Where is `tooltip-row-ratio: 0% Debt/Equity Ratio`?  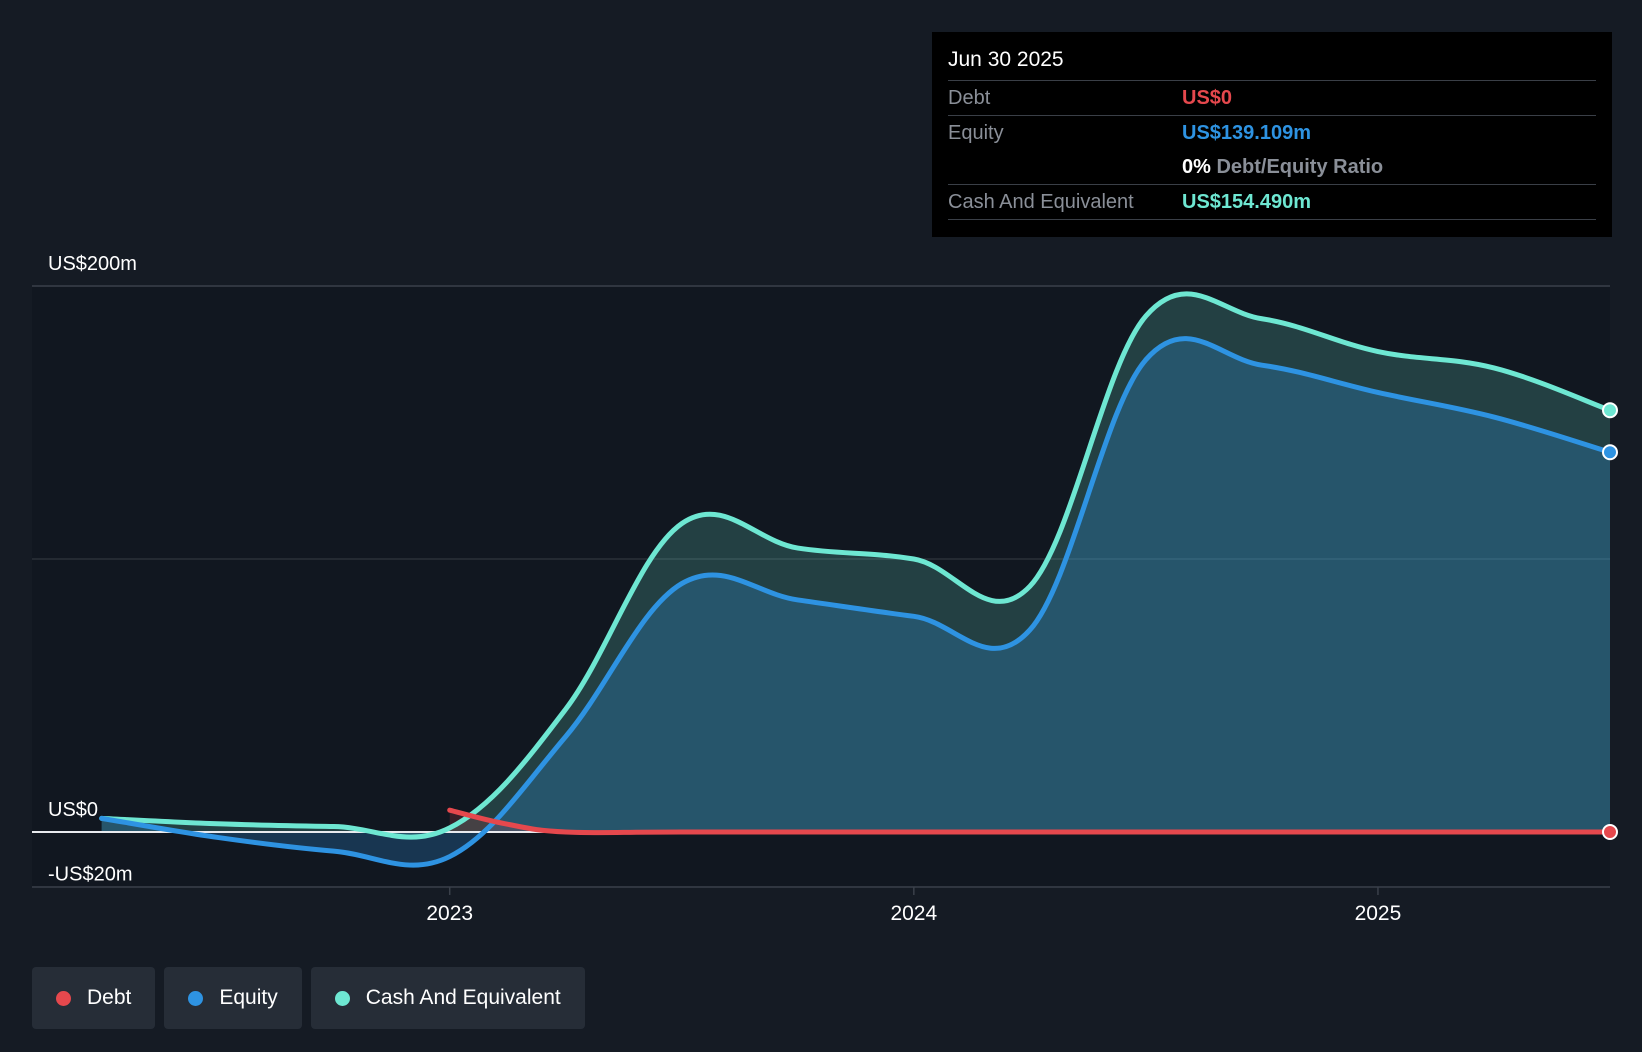
tooltip-row-ratio: 0% Debt/Equity Ratio is located at coordinates (1272, 167).